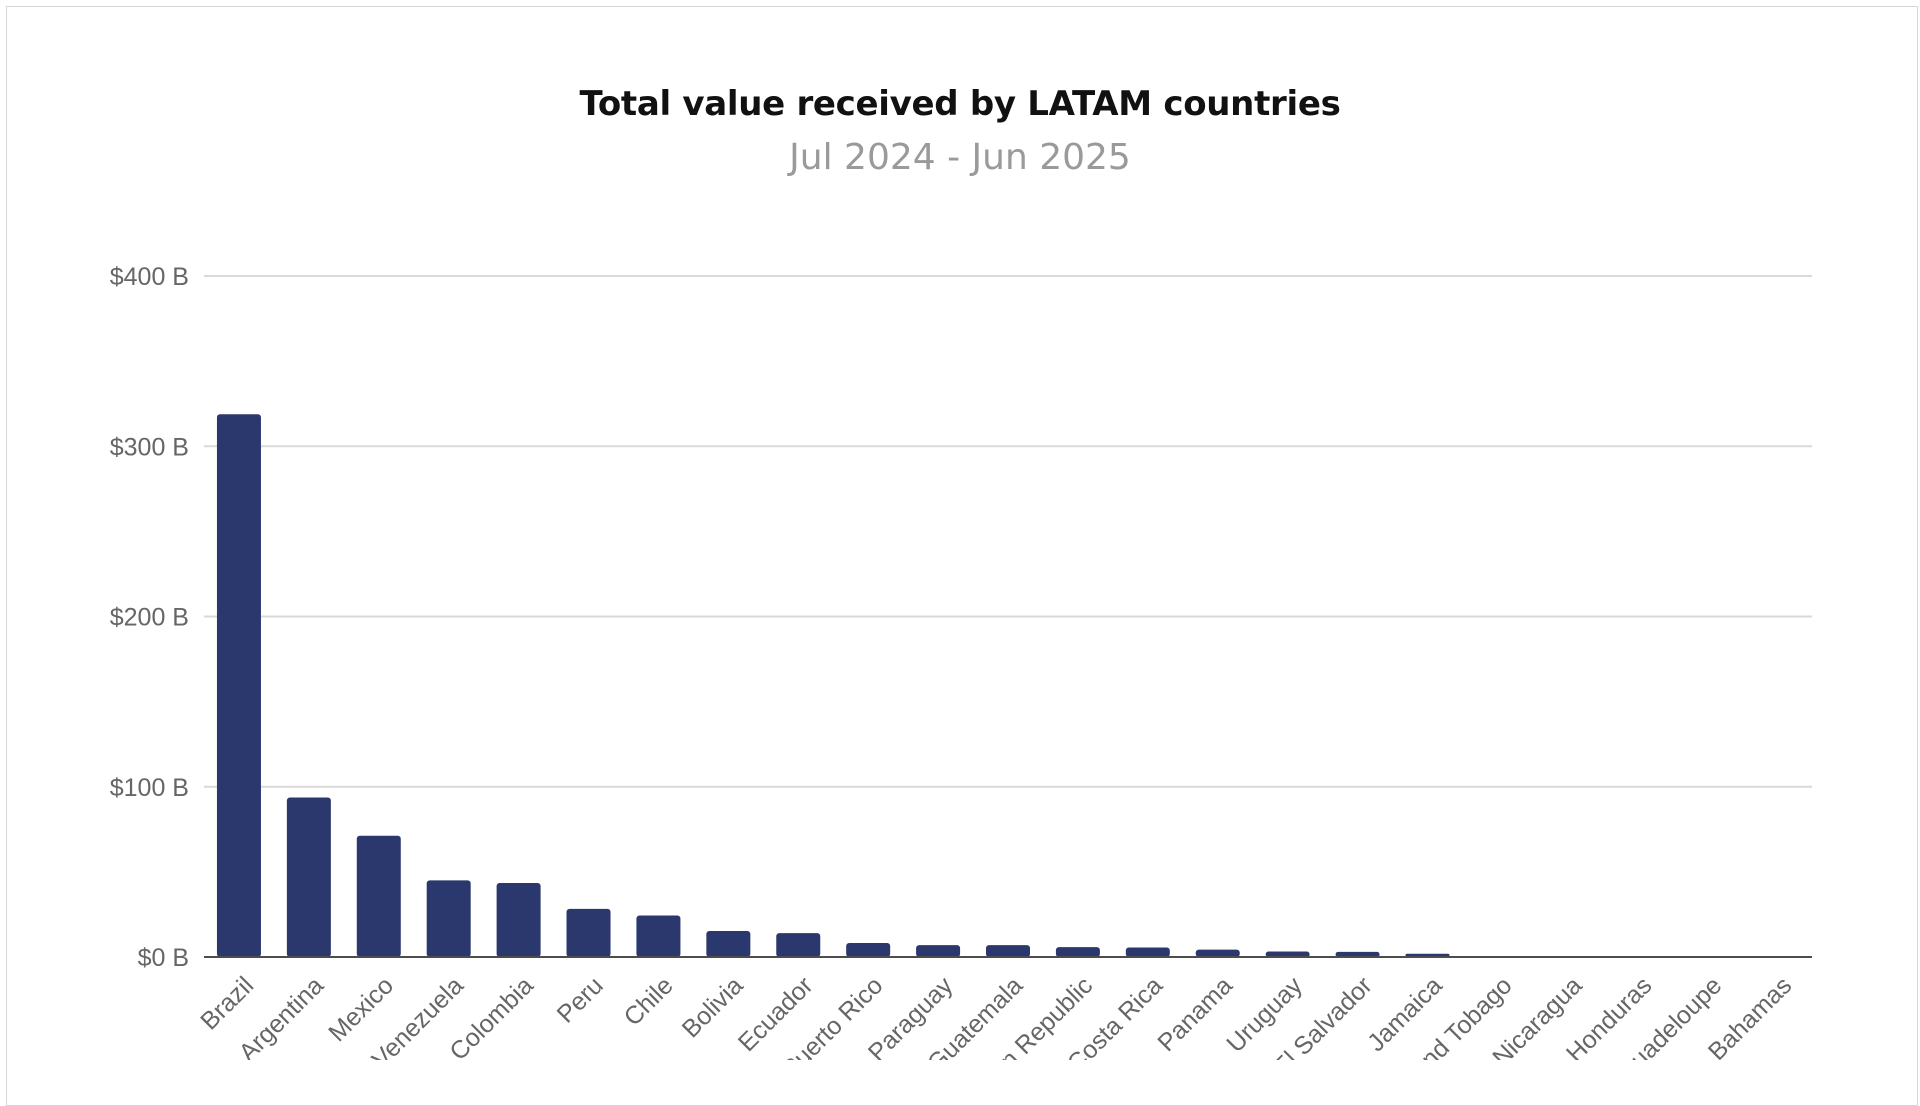  I want to click on x-tick-label: Chile, so click(649, 1001).